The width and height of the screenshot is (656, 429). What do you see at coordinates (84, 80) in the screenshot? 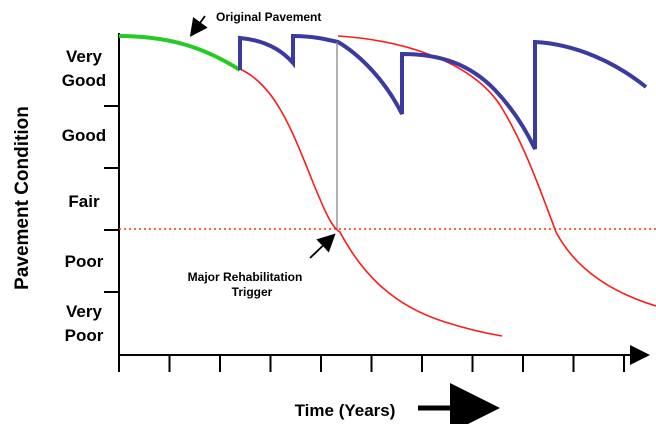
I see `level-very-good-line2: Good` at bounding box center [84, 80].